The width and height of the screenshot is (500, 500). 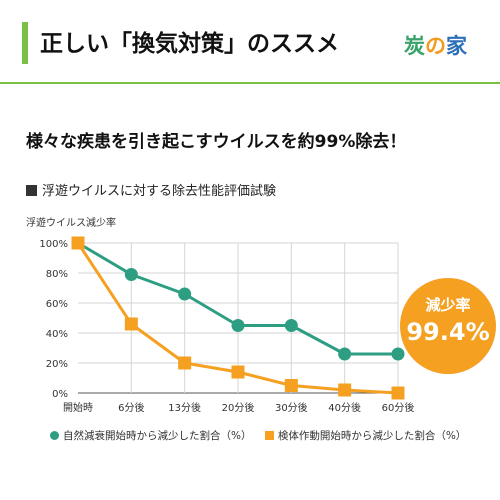 What do you see at coordinates (448, 305) in the screenshot?
I see `badge-label: 減少率` at bounding box center [448, 305].